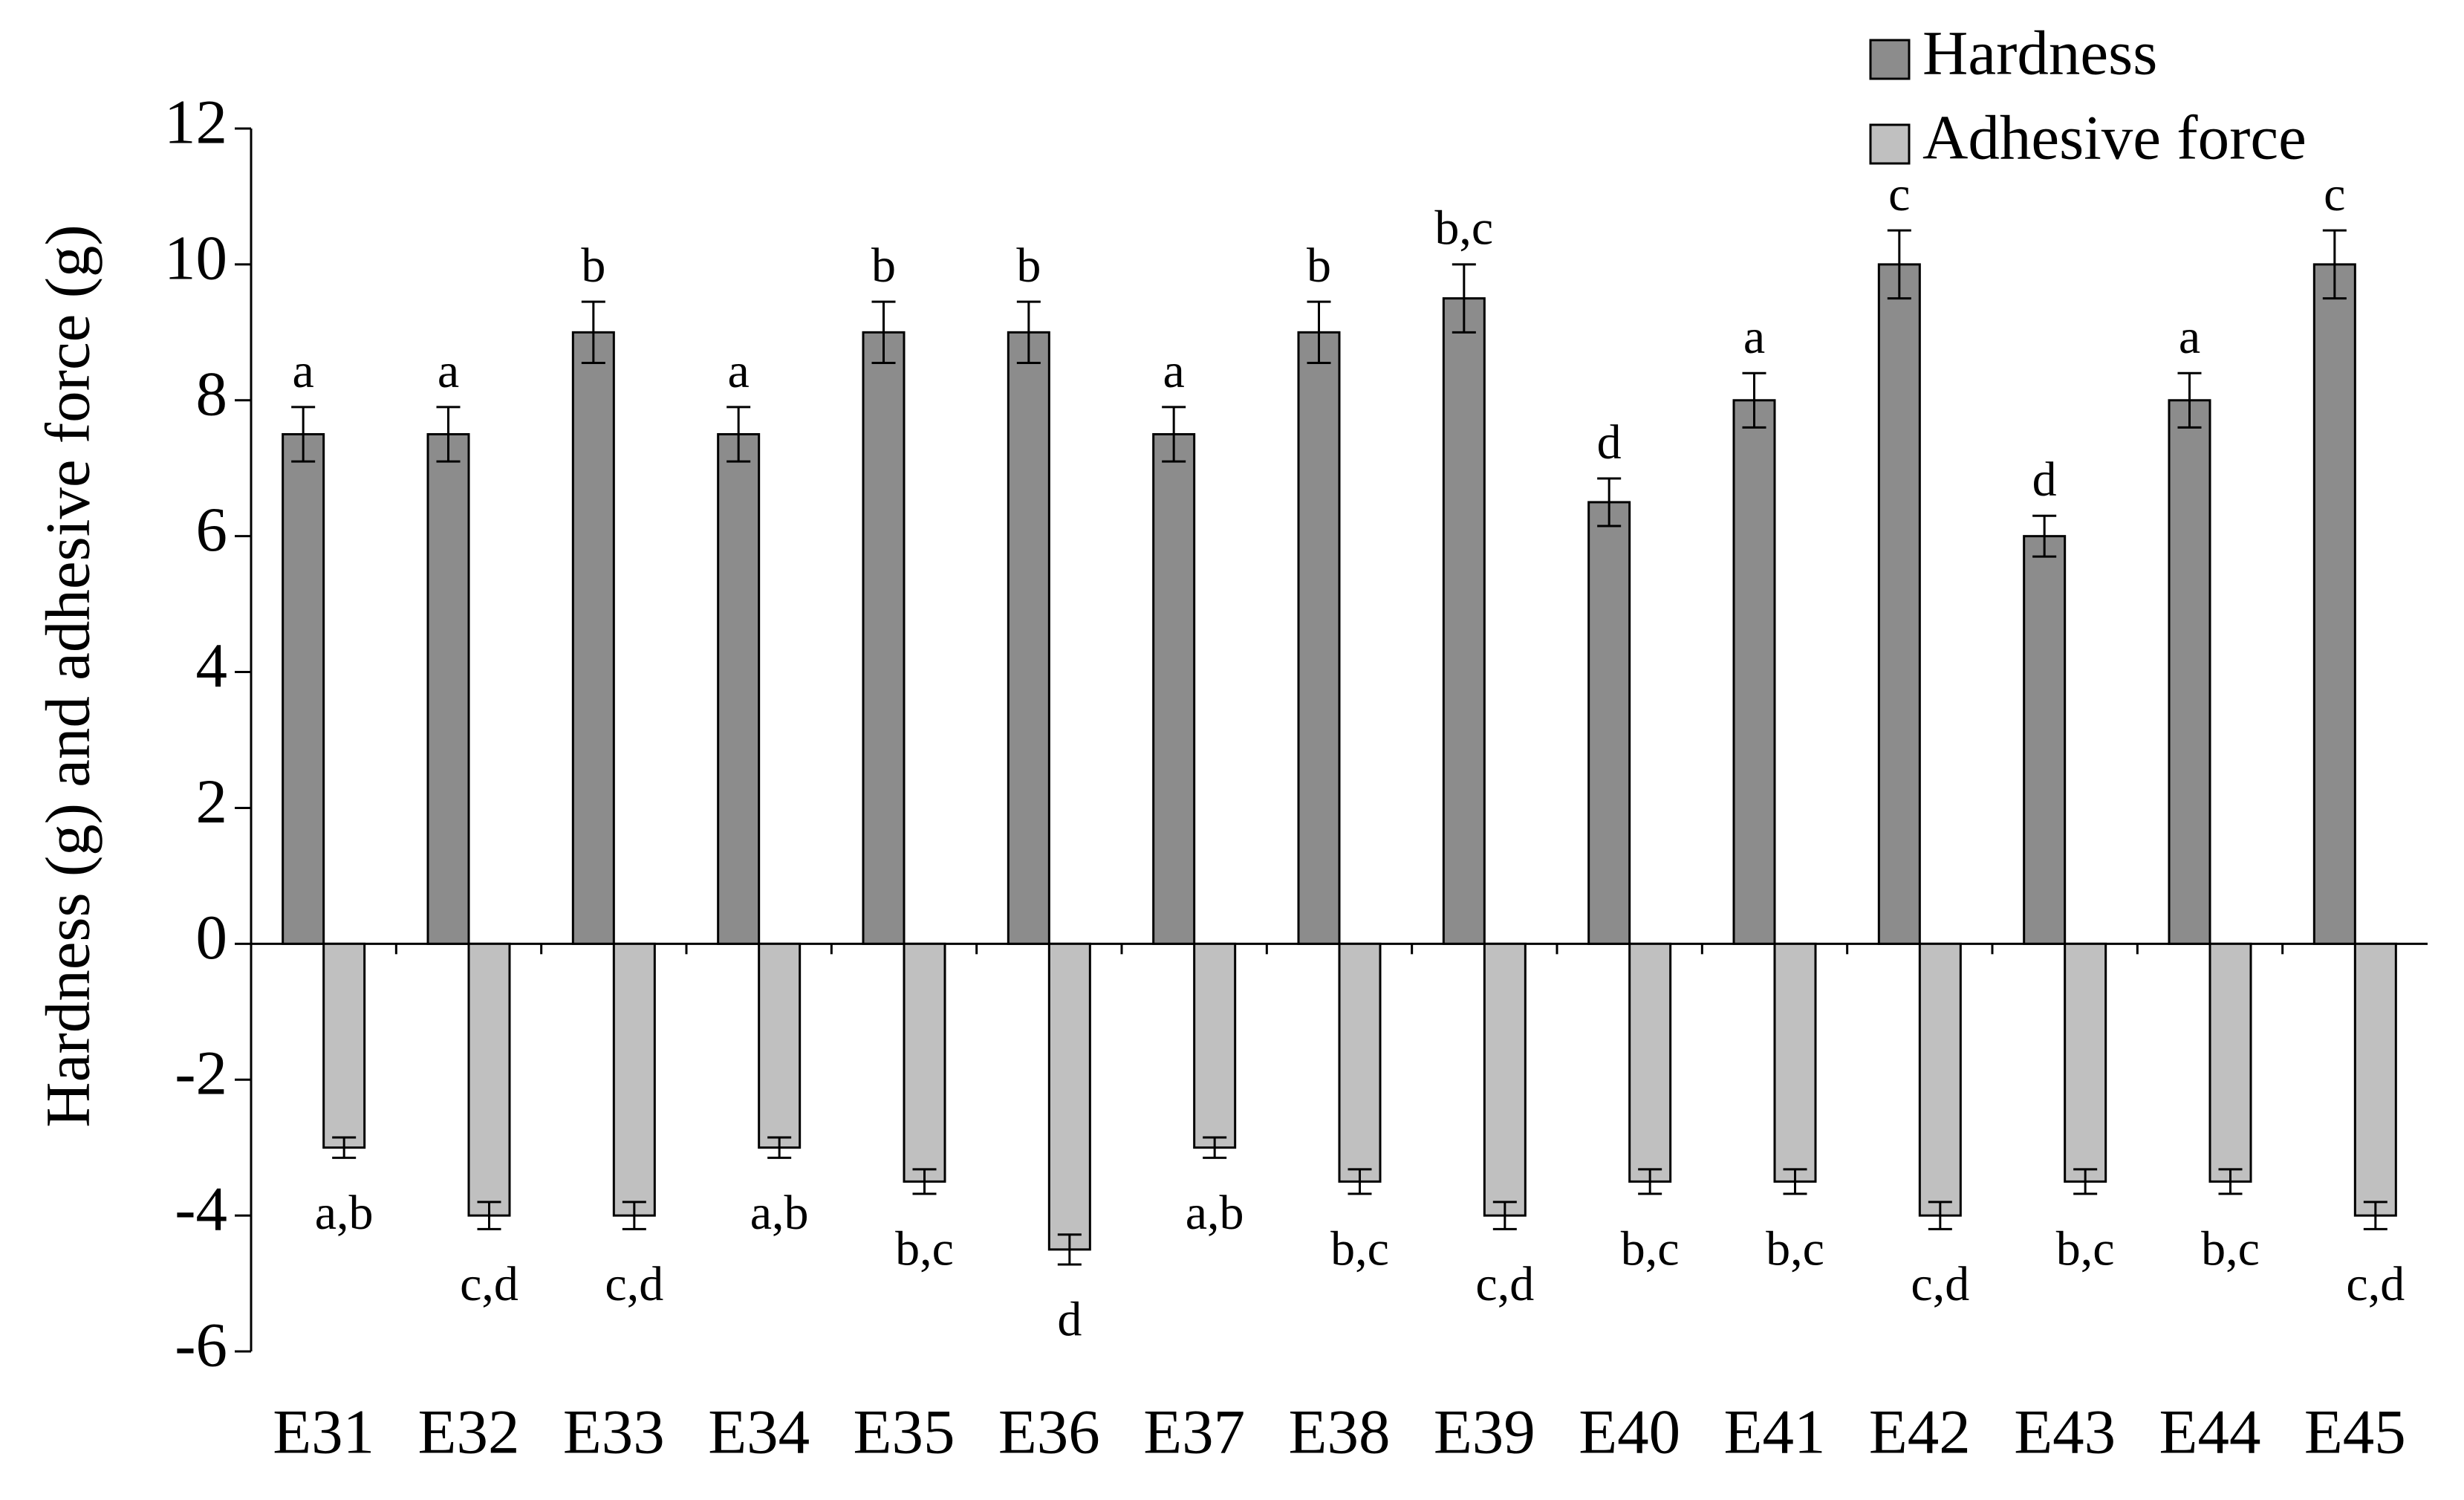  What do you see at coordinates (2210, 1432) in the screenshot?
I see `x-tick-label: E44` at bounding box center [2210, 1432].